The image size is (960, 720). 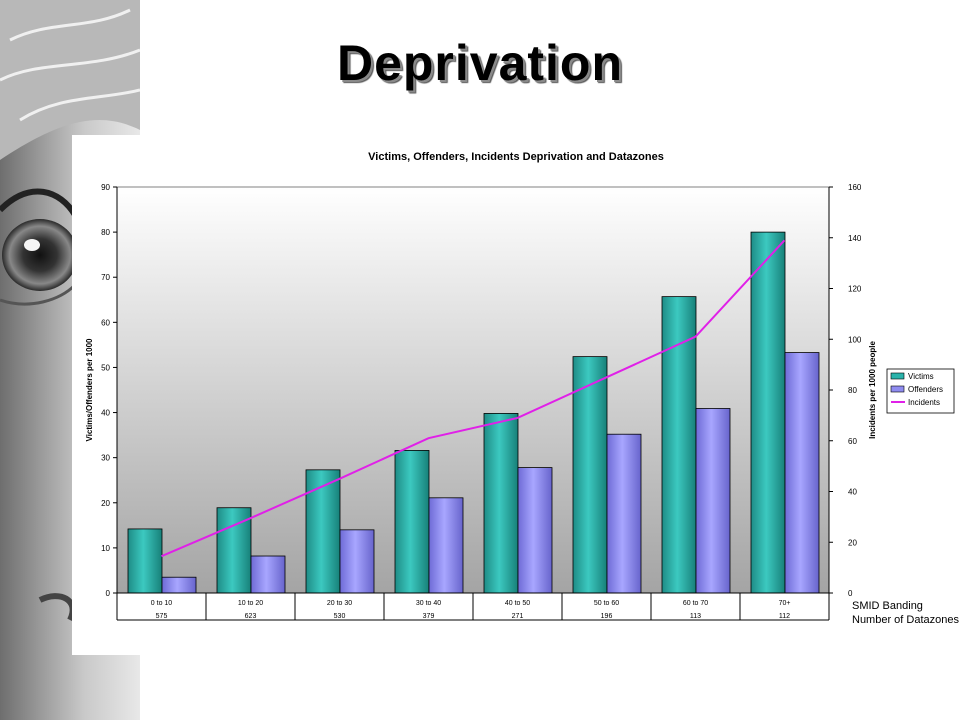 I want to click on legend-swatch-victims, so click(x=897, y=376).